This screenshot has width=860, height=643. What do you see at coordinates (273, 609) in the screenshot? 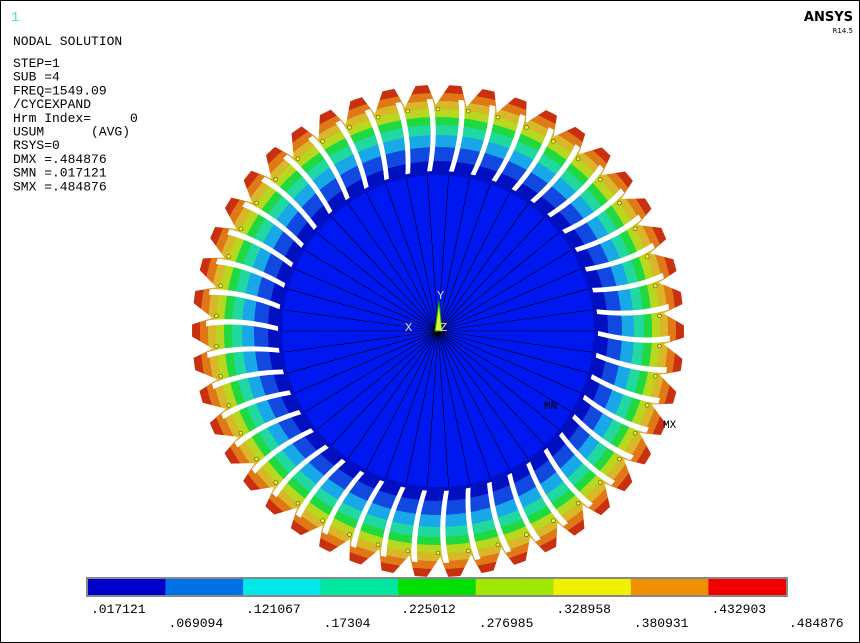
I see `legend-label: .121067` at bounding box center [273, 609].